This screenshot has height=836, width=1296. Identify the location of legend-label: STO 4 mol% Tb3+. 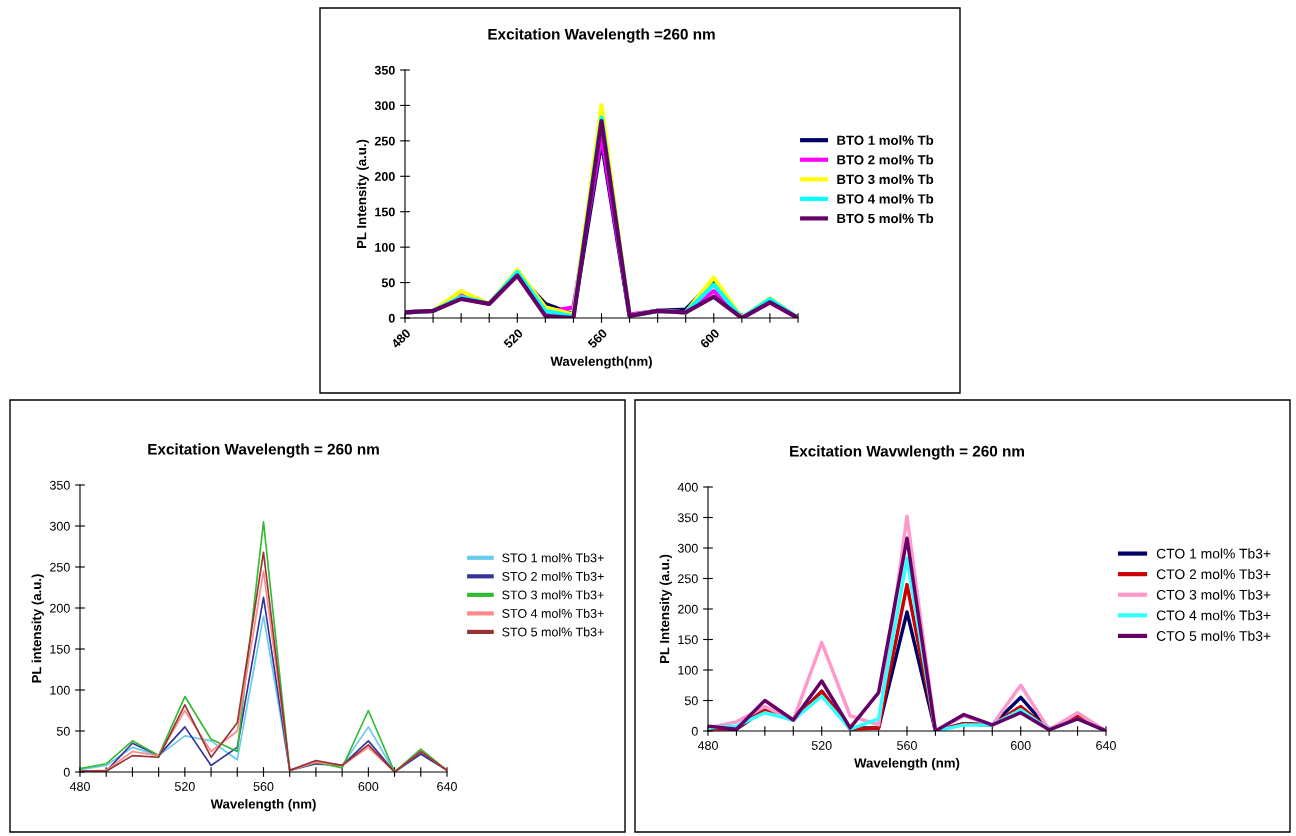
(553, 613).